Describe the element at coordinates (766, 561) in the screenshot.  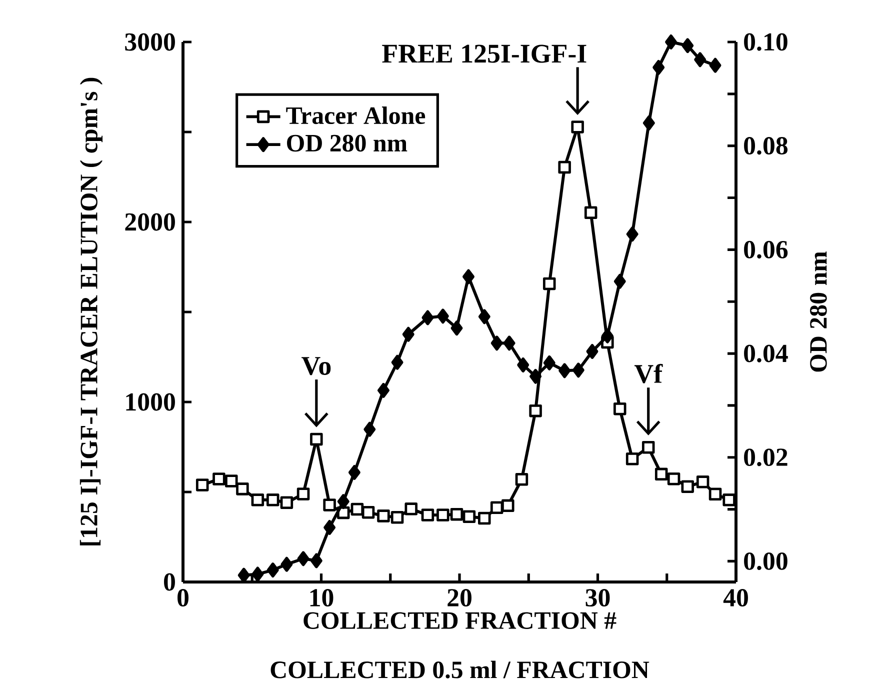
I see `y2-tick-label: 0.00` at that location.